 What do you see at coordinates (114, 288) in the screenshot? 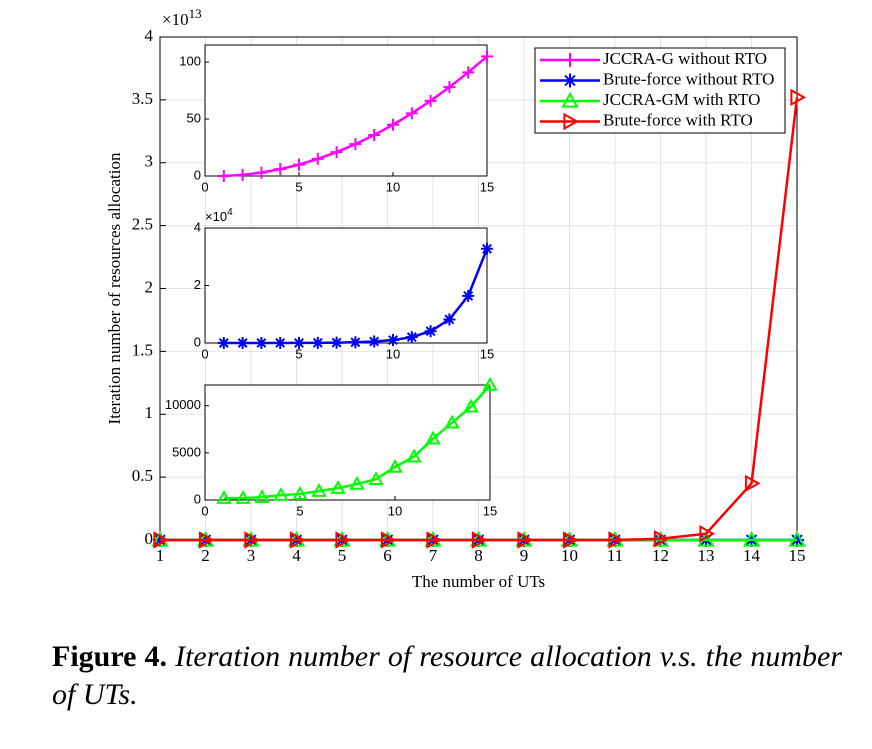
I see `y-axis-label: Iteration number of resources allocation` at bounding box center [114, 288].